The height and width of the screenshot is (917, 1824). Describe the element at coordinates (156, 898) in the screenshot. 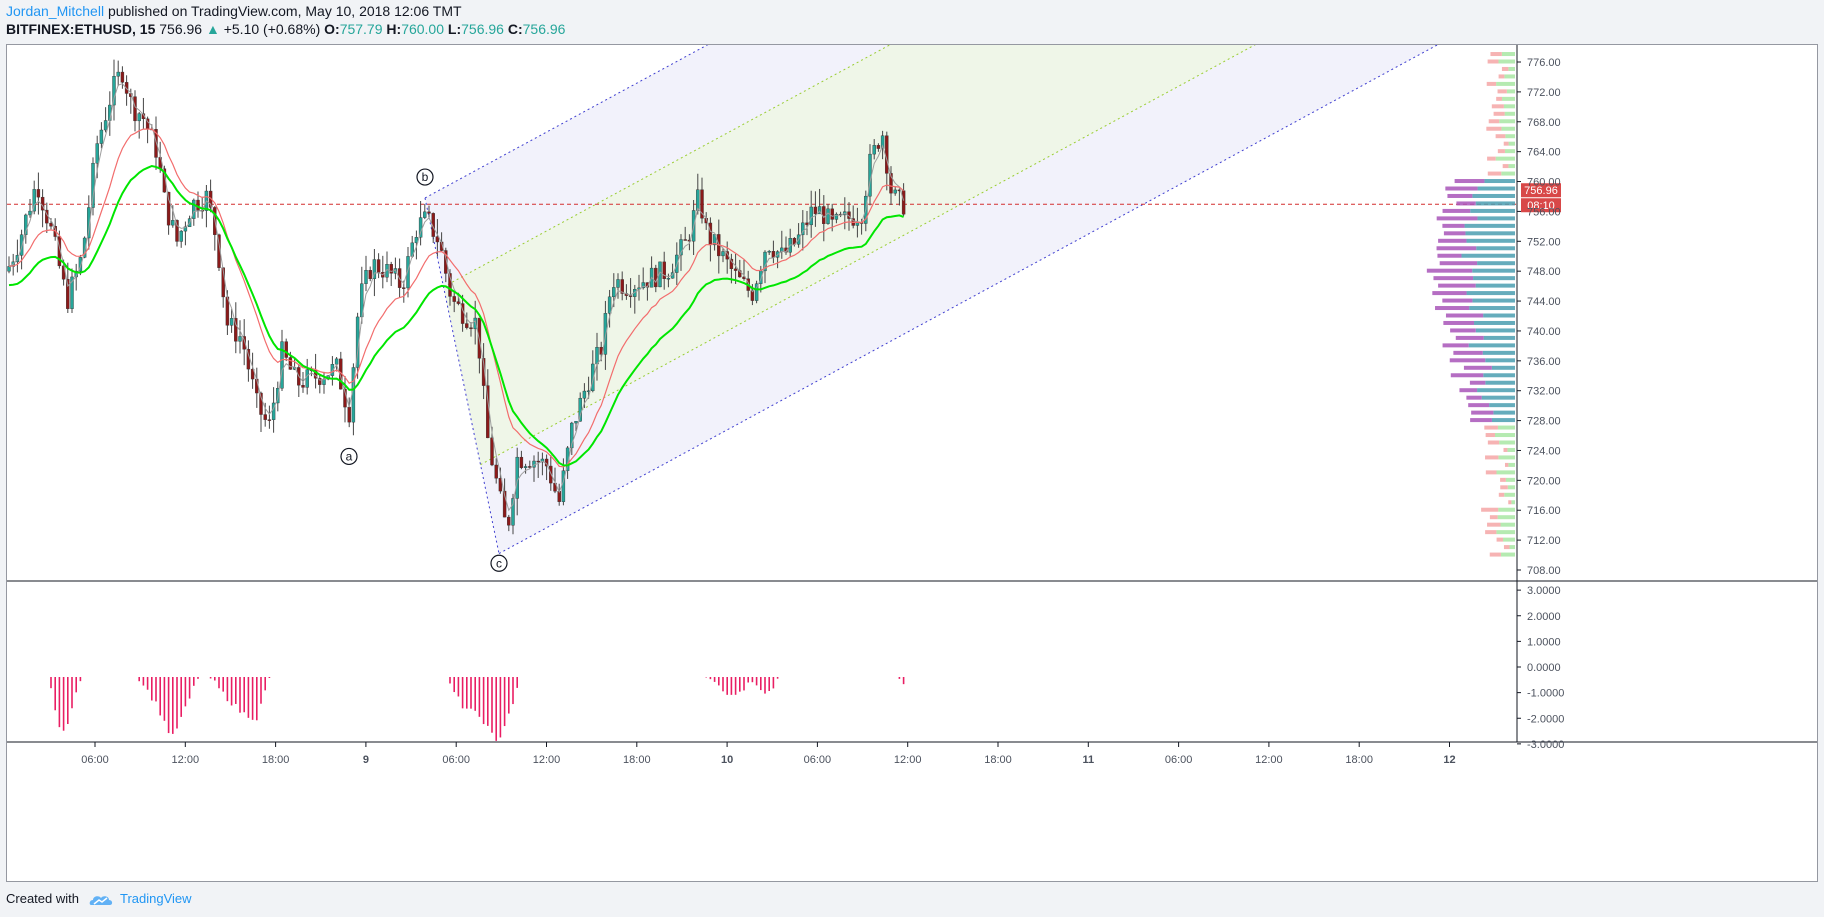

I see `tradingview-link: TradingView` at that location.